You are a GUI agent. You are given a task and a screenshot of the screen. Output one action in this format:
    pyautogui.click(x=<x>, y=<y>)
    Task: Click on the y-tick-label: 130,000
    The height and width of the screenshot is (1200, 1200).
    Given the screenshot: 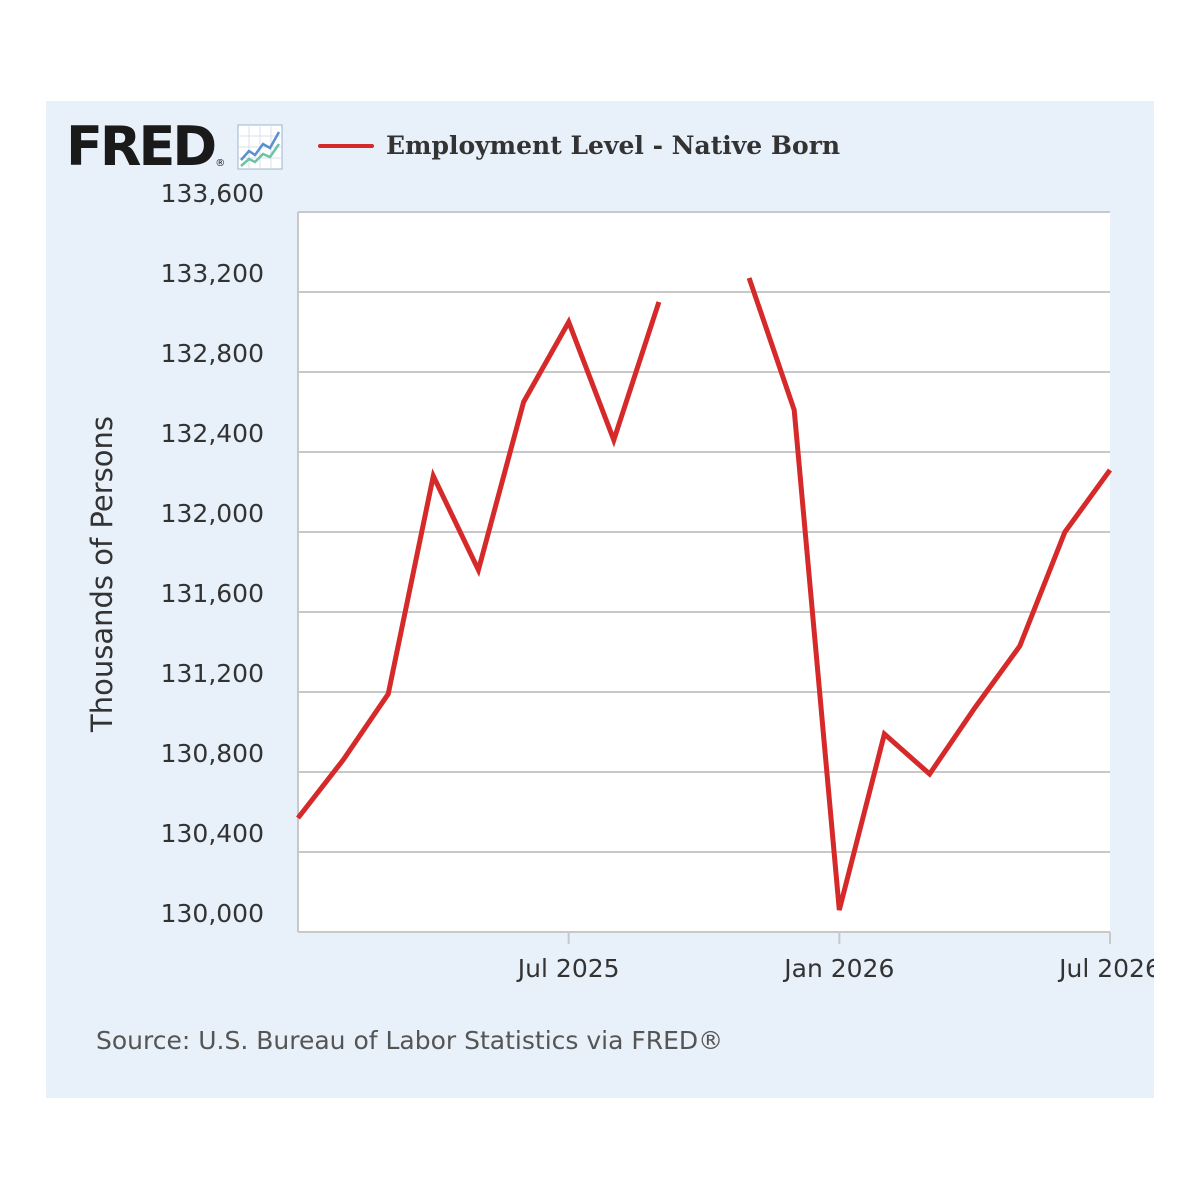 What is the action you would take?
    pyautogui.click(x=212, y=913)
    